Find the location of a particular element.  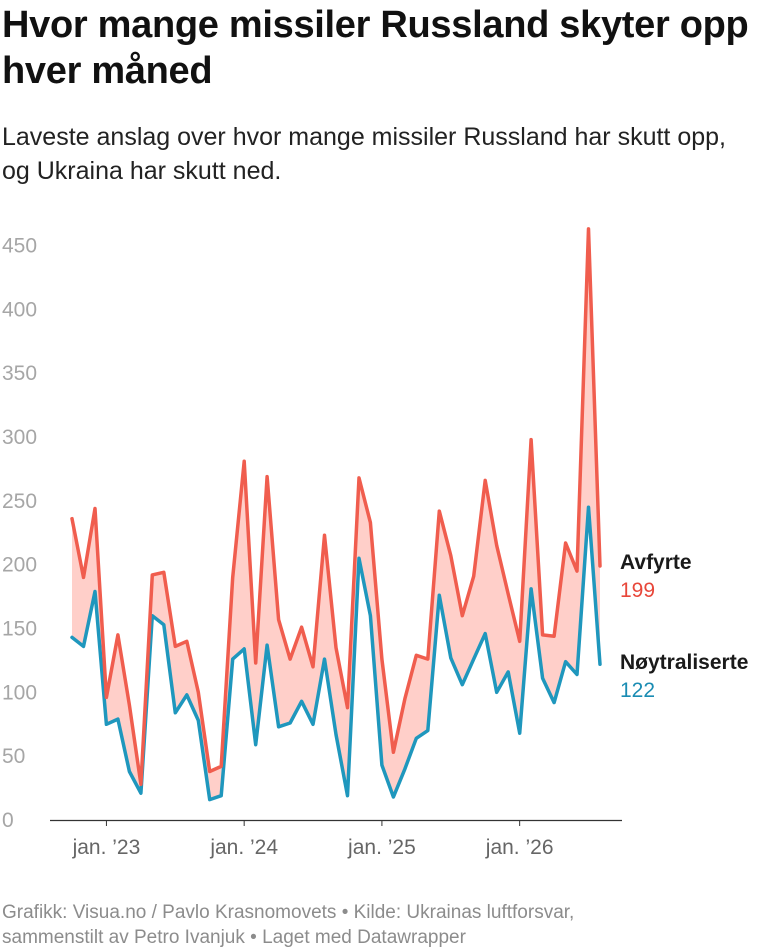

avfyrte-label: Avfyrte is located at coordinates (656, 562).